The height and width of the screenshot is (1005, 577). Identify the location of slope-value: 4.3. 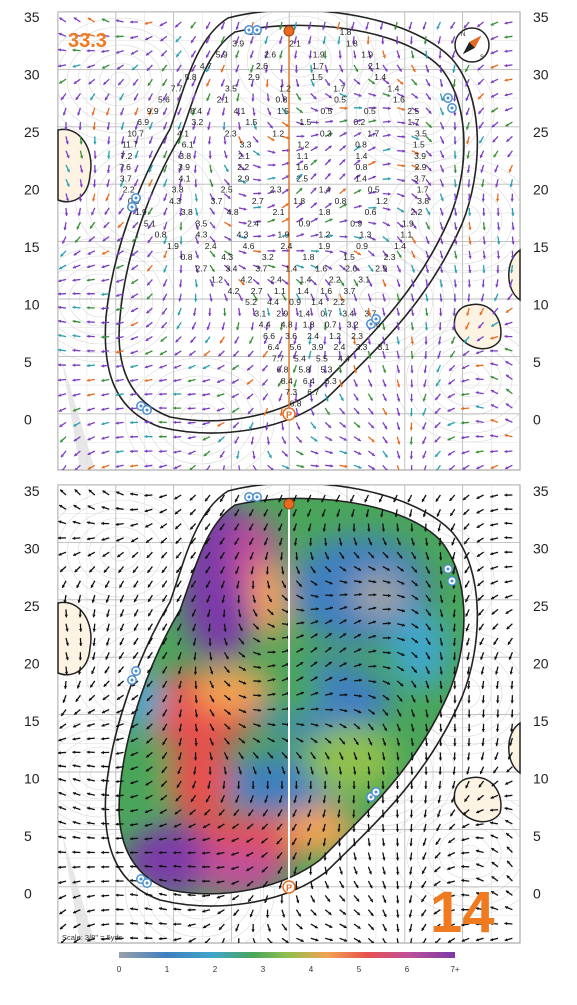
(227, 257).